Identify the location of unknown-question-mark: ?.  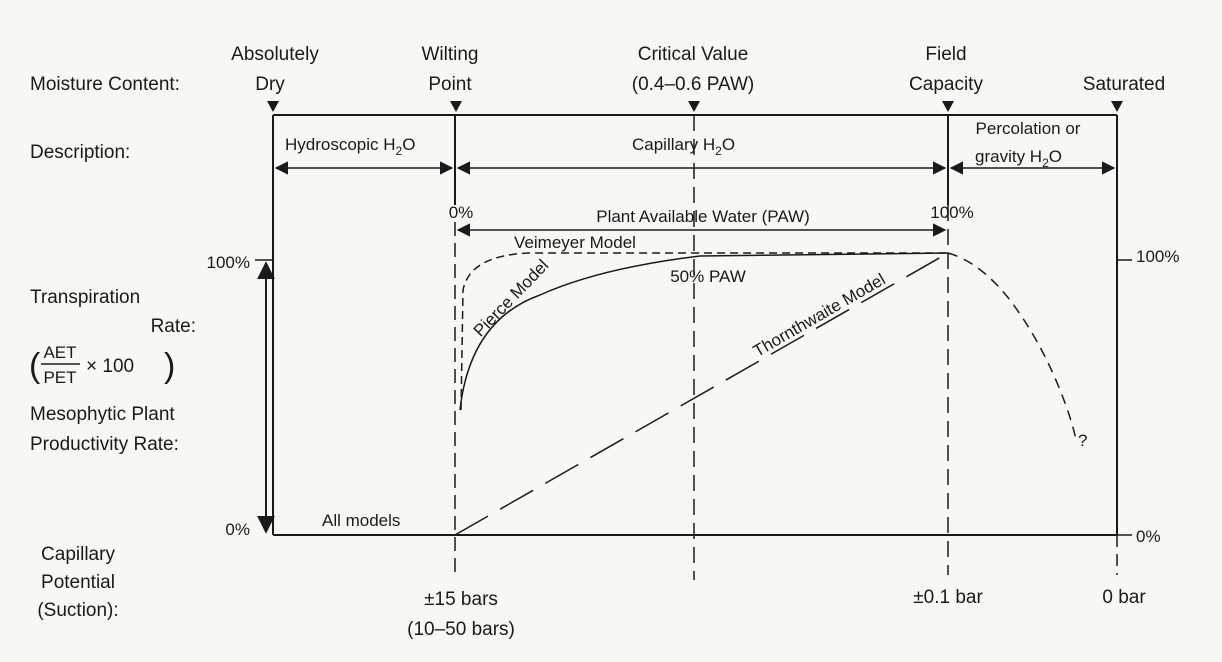
(1082, 440).